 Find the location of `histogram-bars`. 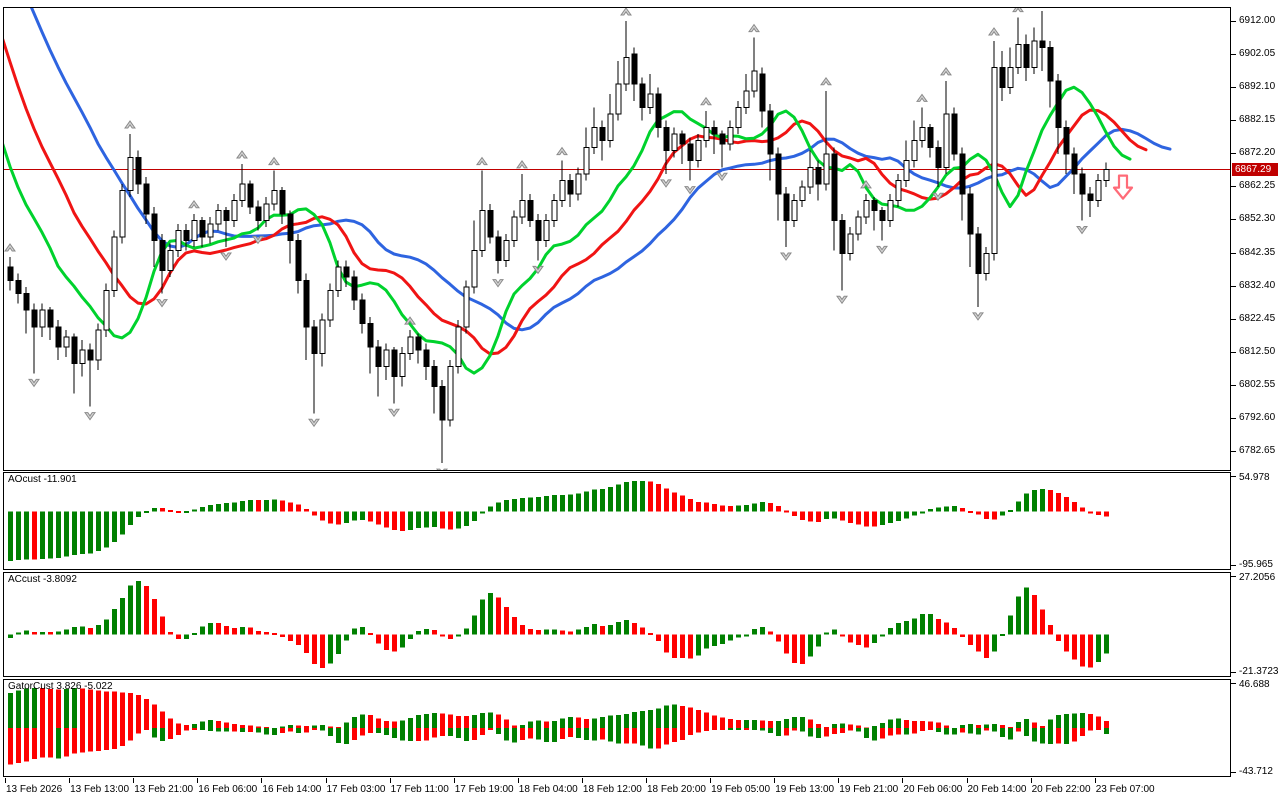

histogram-bars is located at coordinates (558, 624).